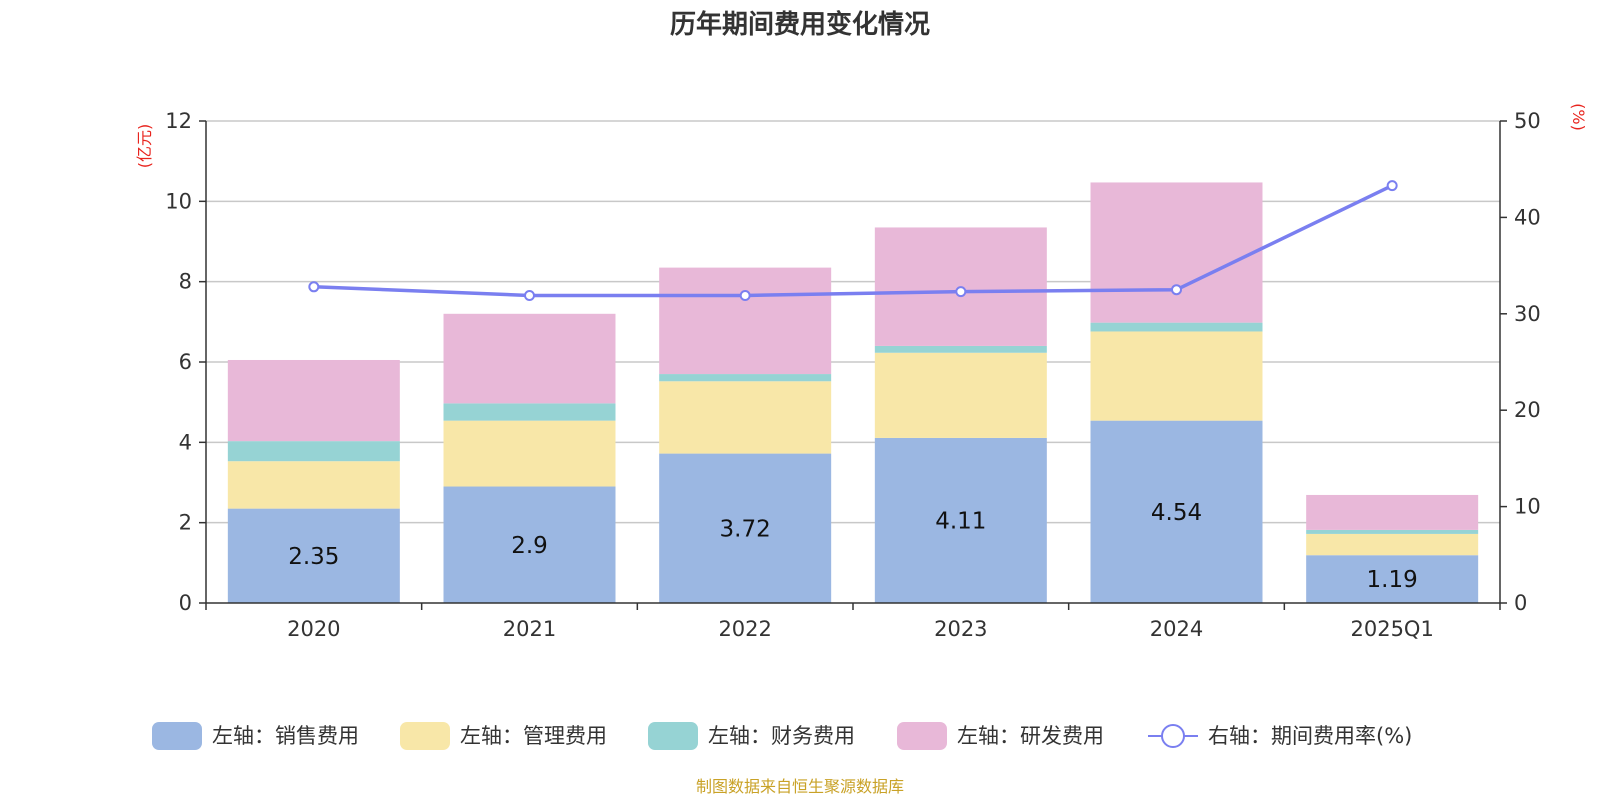 Image resolution: width=1600 pixels, height=800 pixels. I want to click on legend-marker, so click(1173, 736).